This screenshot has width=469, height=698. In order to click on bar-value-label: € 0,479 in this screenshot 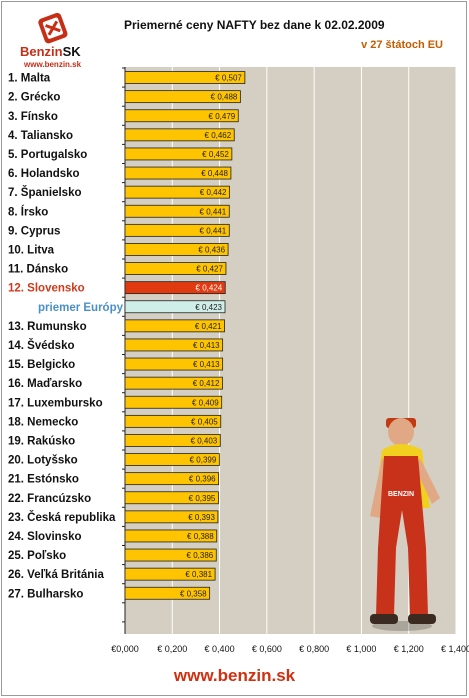, I will do `click(222, 116)`.